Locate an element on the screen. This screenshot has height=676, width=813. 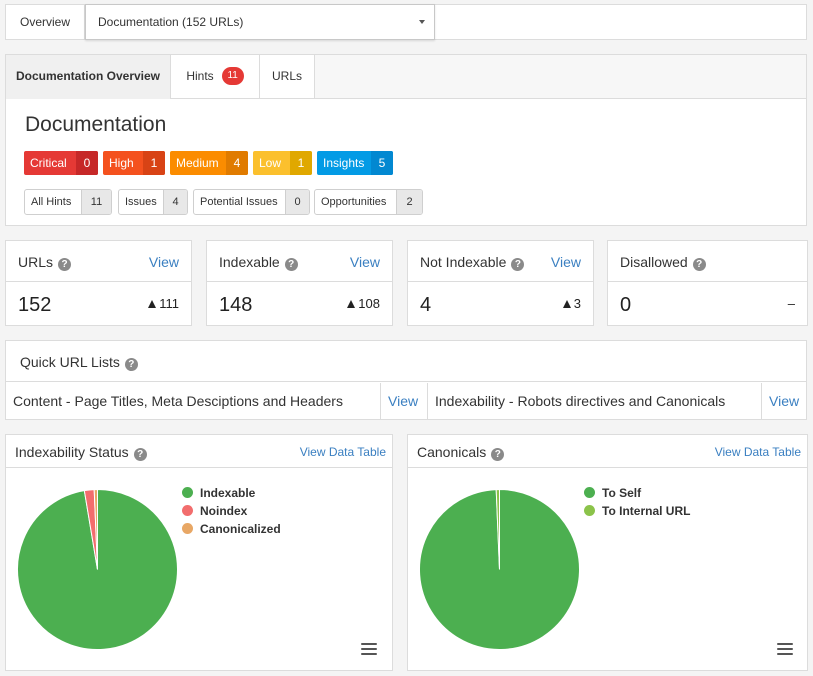
stat-value: 0 is located at coordinates (626, 305).